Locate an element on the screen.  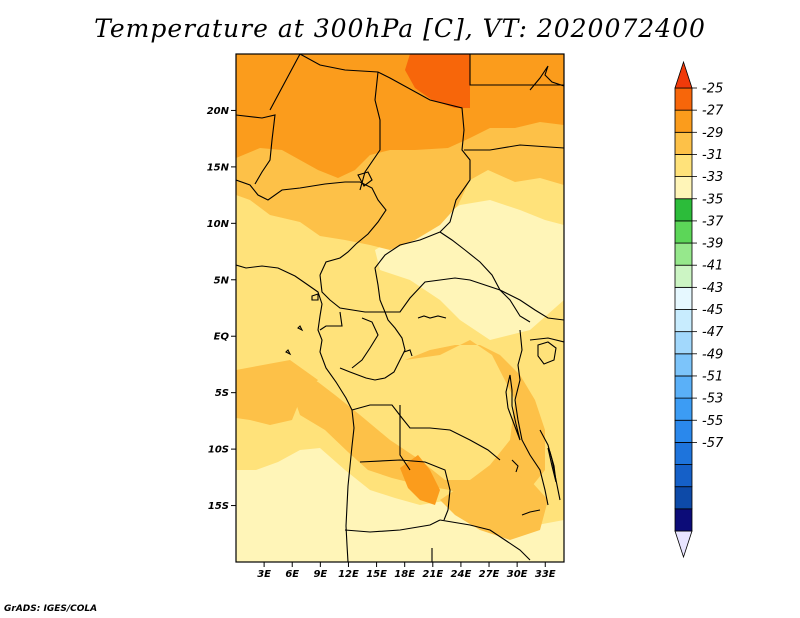
colorbar-label: -33 is located at coordinates (712, 177).